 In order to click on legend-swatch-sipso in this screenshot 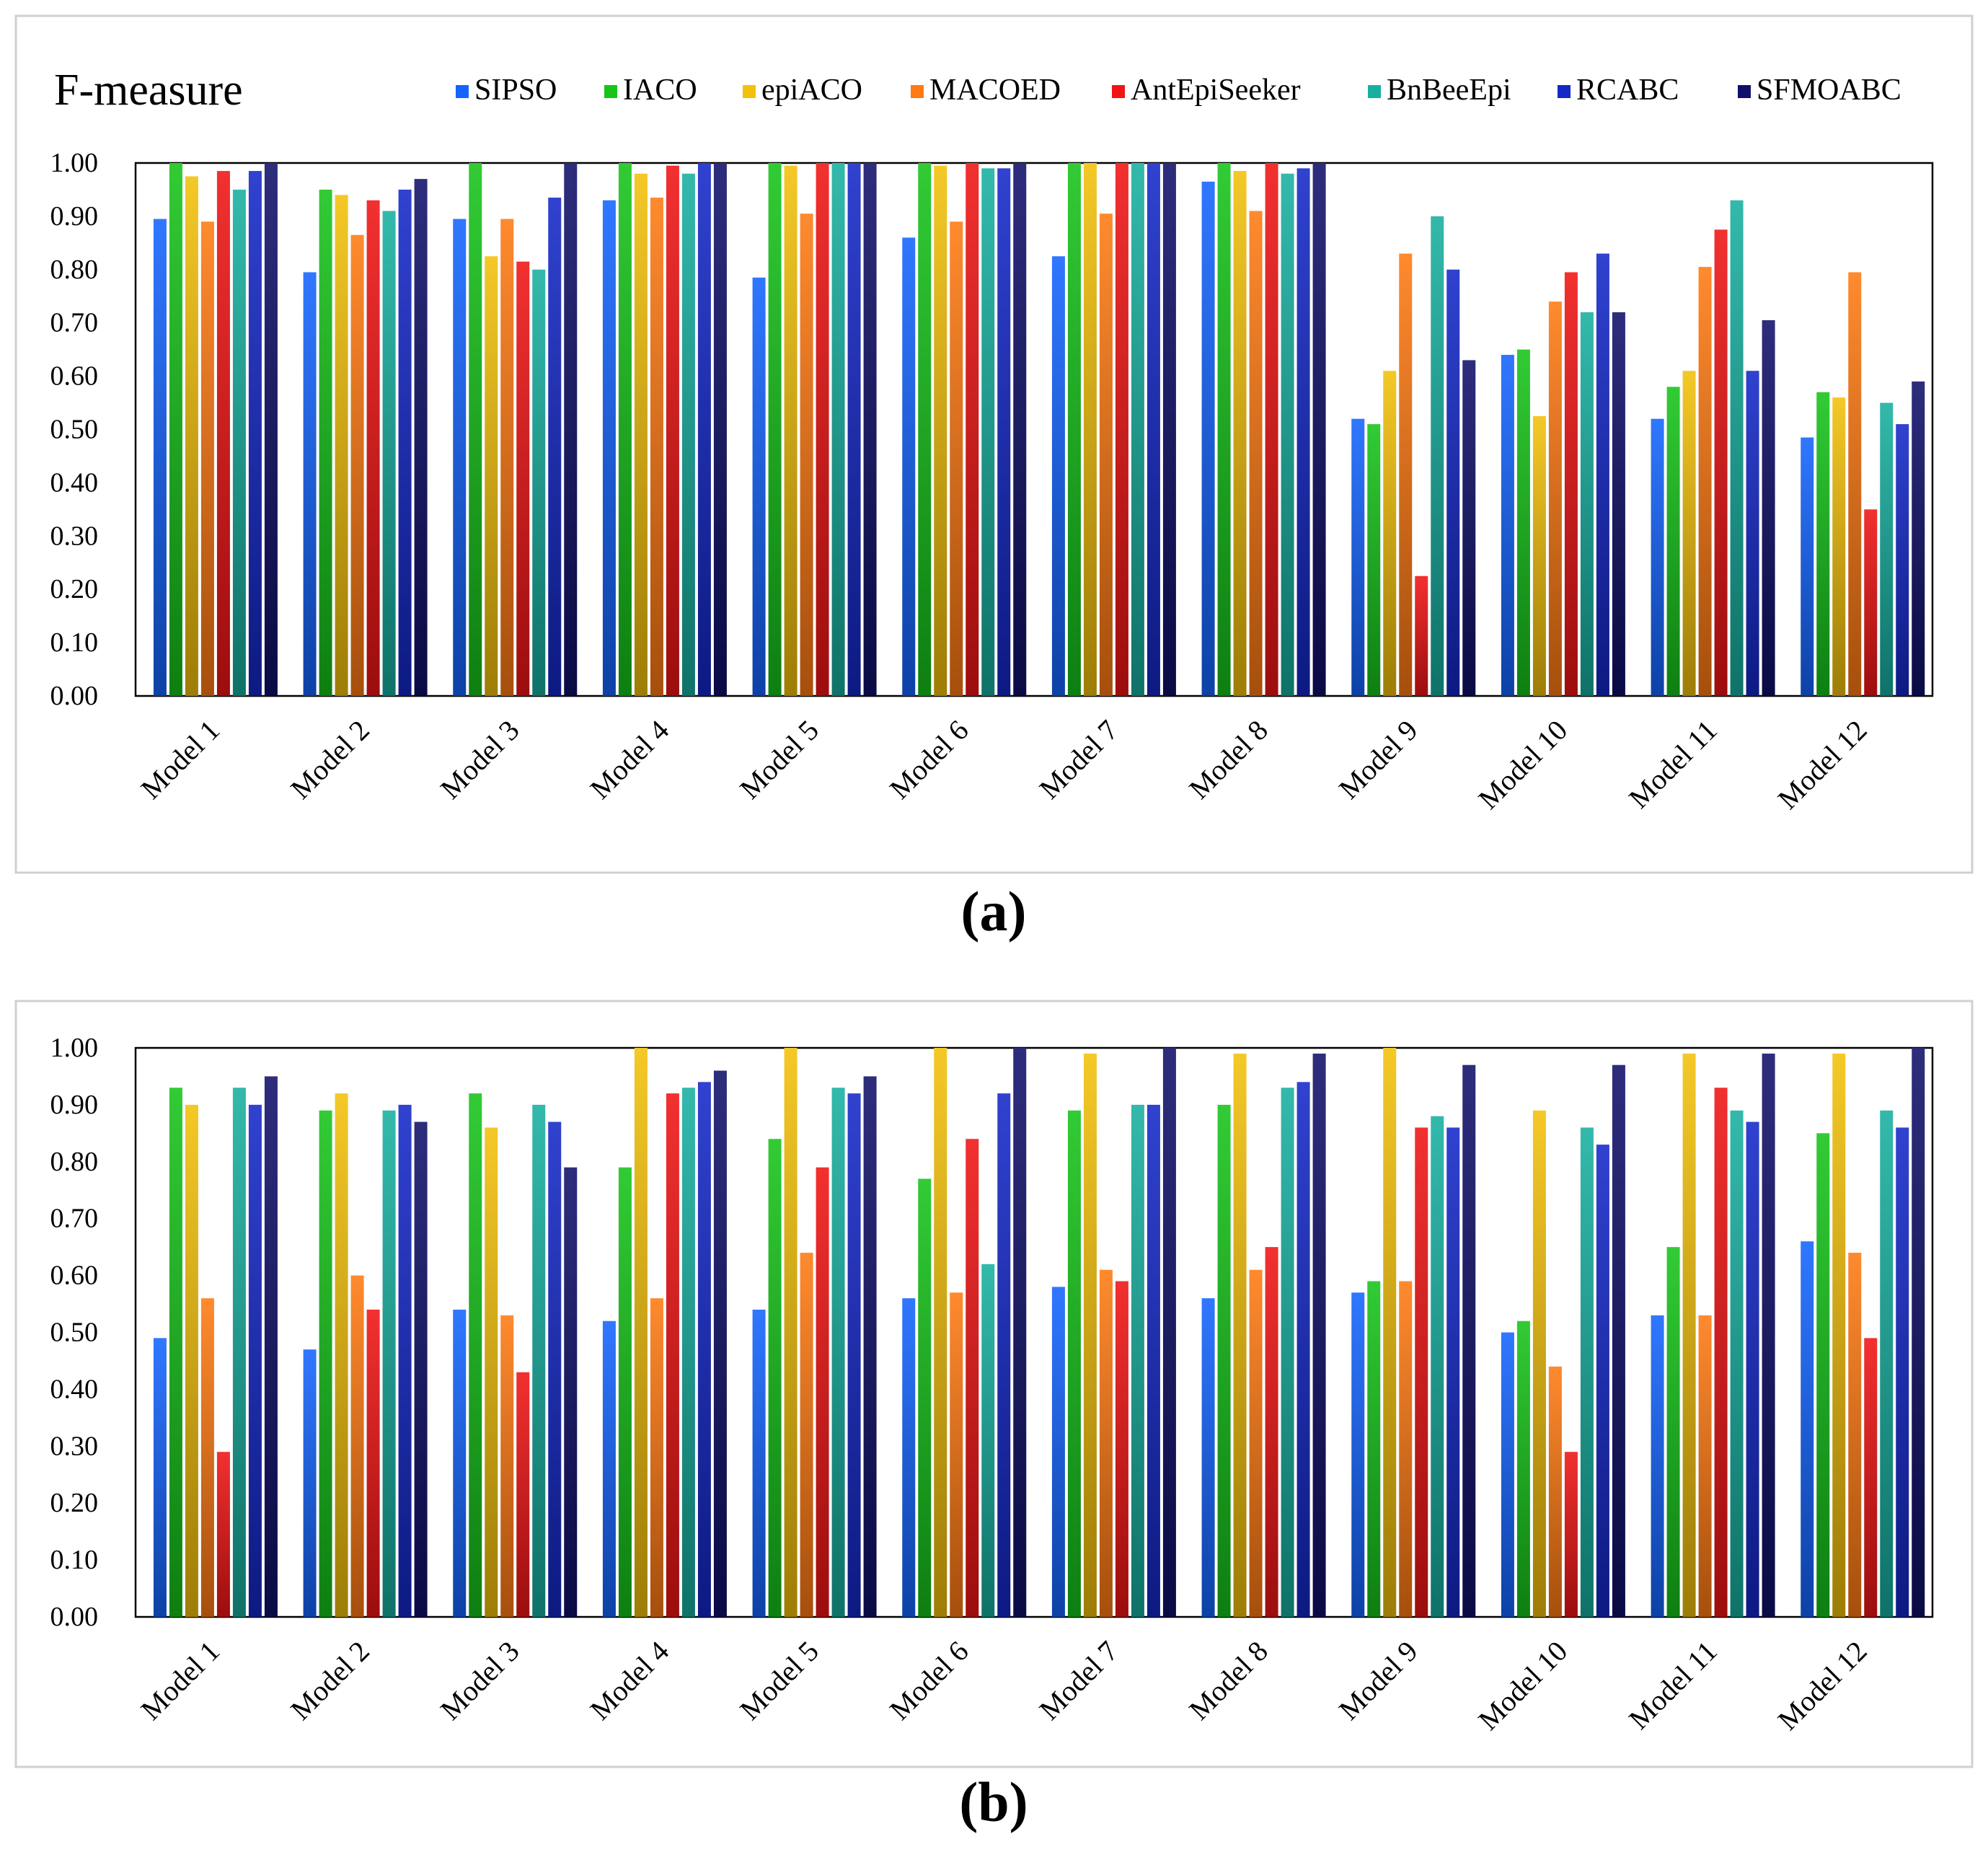, I will do `click(463, 91)`.